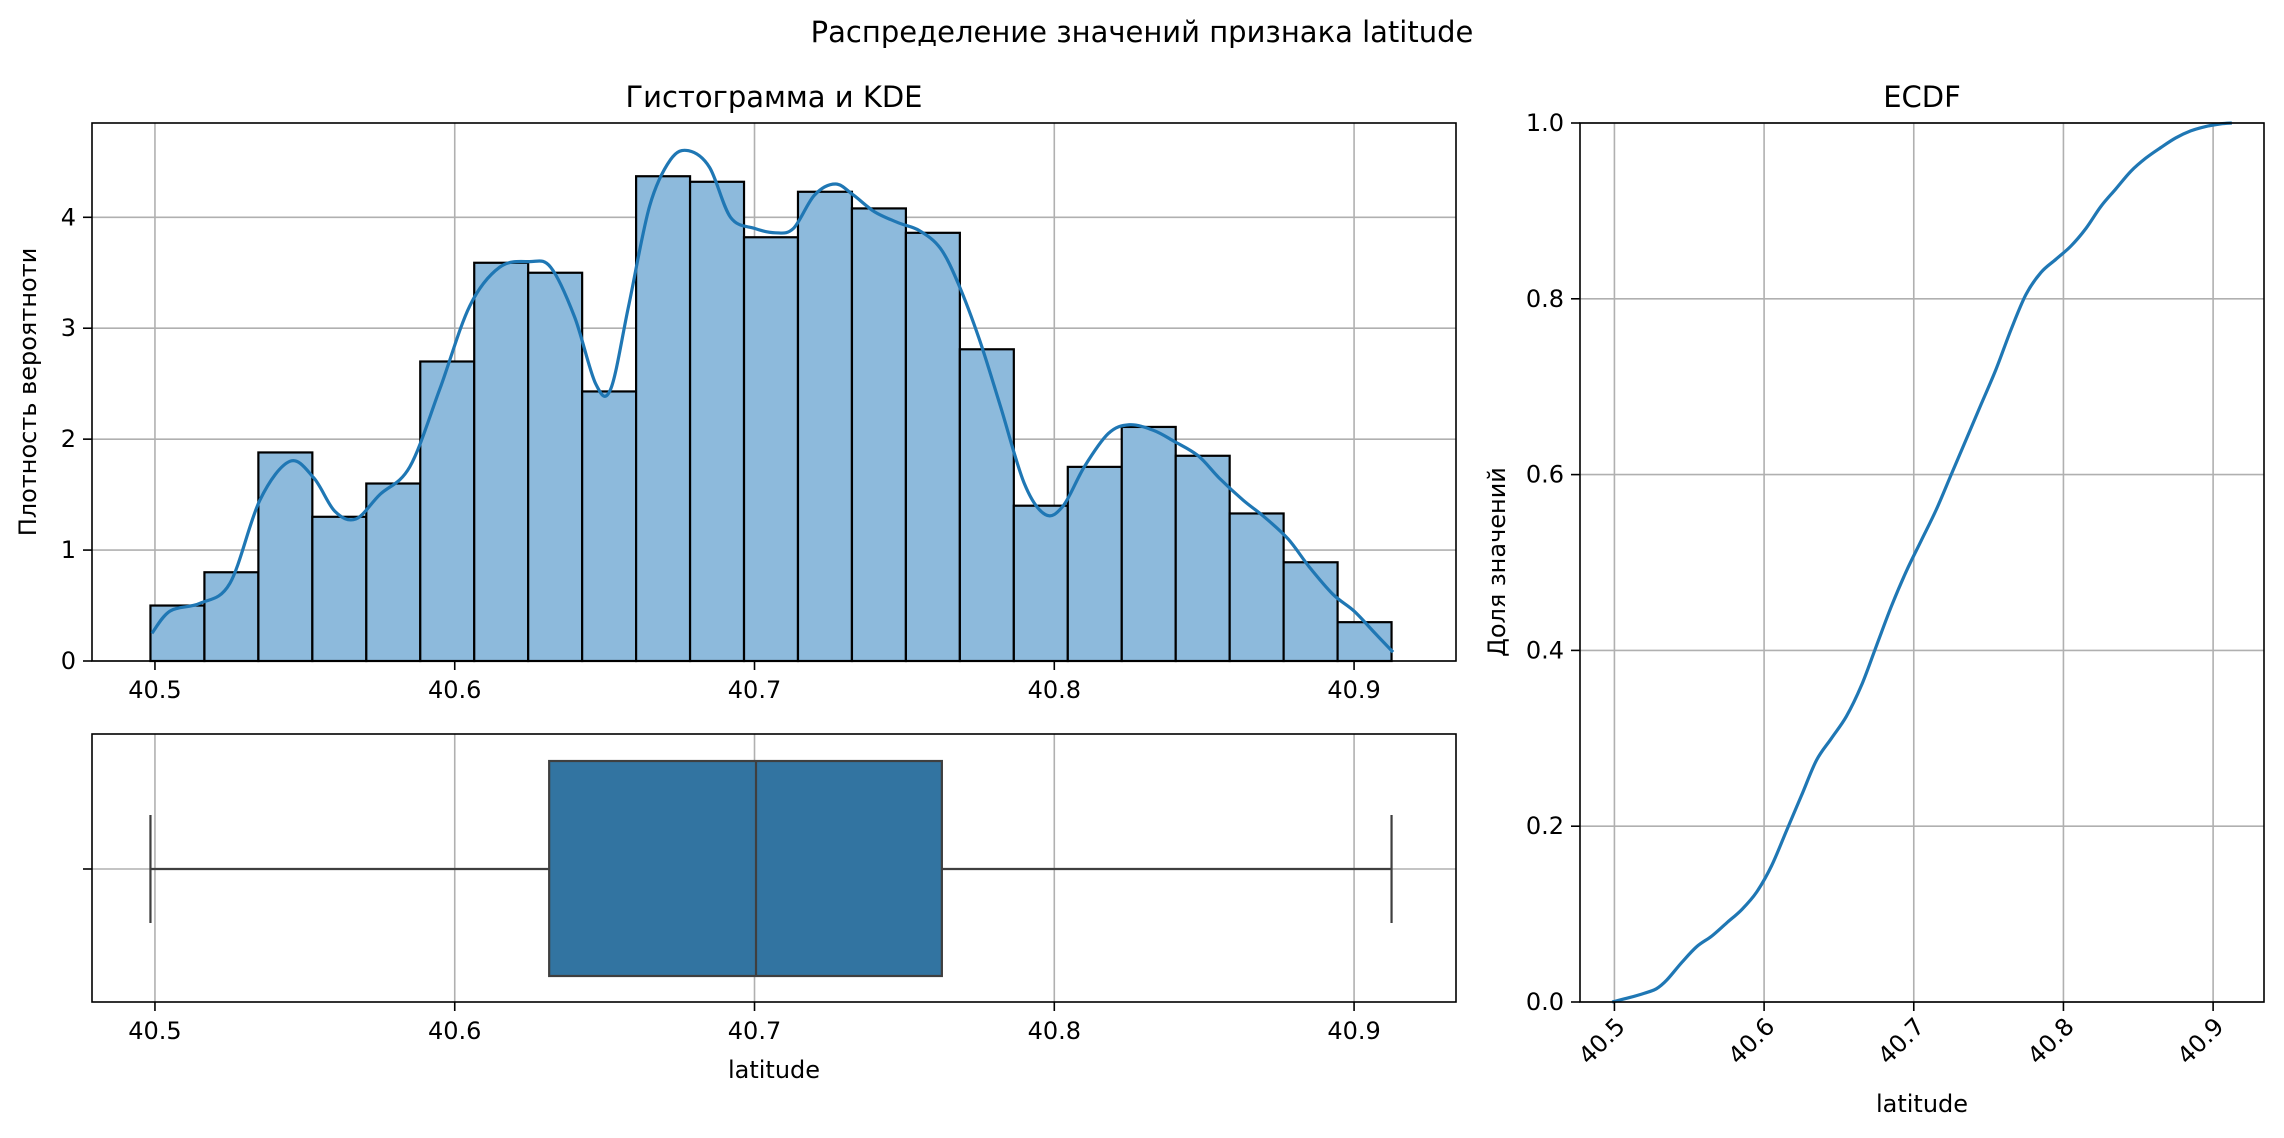 The height and width of the screenshot is (1138, 2284). I want to click on histogram-y-tick-label: 1, so click(68, 550).